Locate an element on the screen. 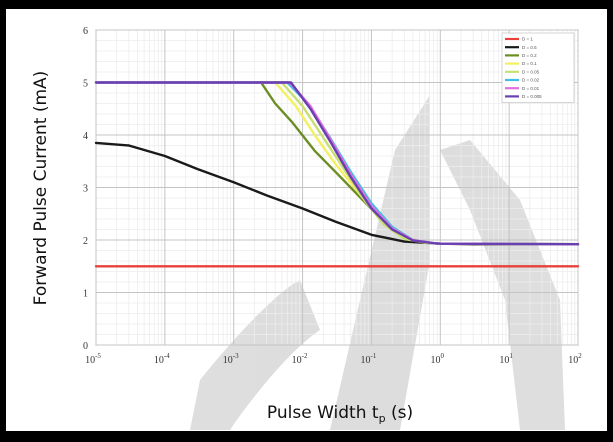 This screenshot has height=442, width=613. y-tick-label: 0 is located at coordinates (85, 346).